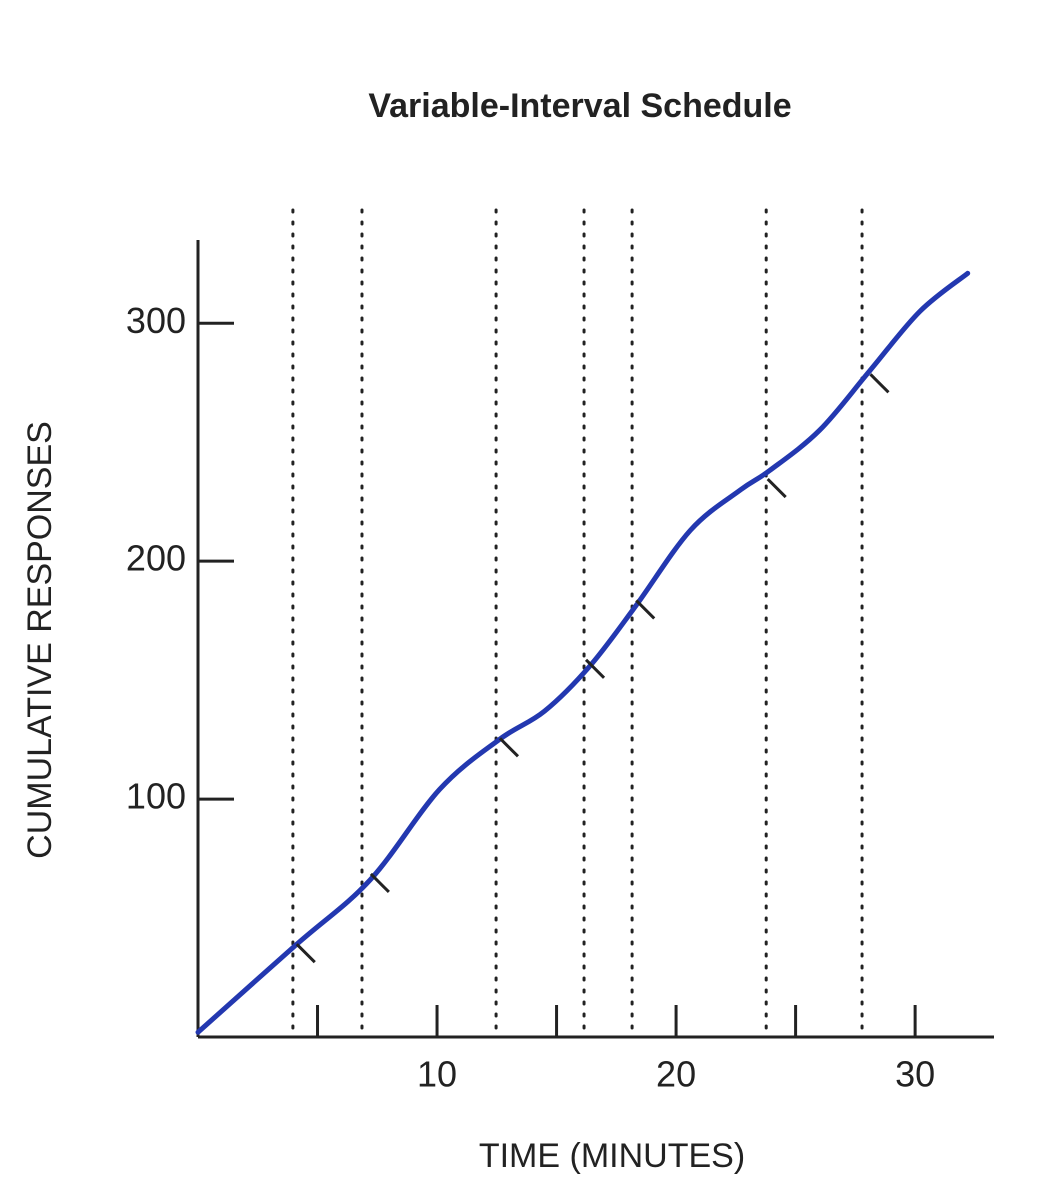 The width and height of the screenshot is (1060, 1200). What do you see at coordinates (156, 558) in the screenshot?
I see `y-tick-label: 200` at bounding box center [156, 558].